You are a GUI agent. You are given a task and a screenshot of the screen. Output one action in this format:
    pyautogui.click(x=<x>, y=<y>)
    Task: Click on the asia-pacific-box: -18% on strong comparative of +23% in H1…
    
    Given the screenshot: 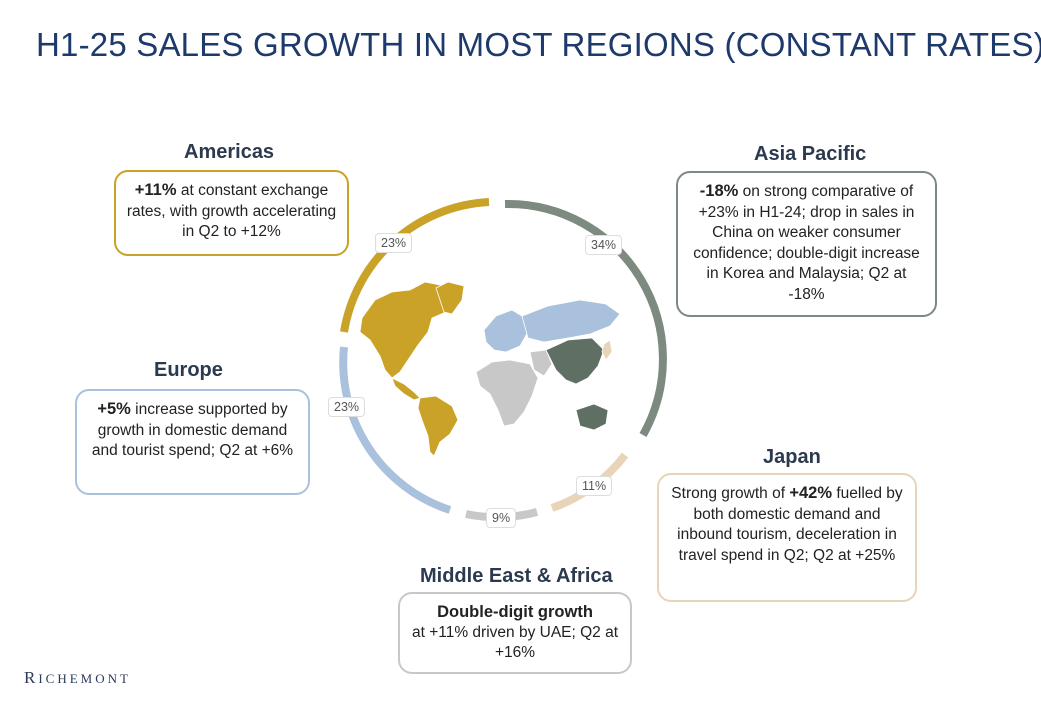 What is the action you would take?
    pyautogui.click(x=806, y=244)
    